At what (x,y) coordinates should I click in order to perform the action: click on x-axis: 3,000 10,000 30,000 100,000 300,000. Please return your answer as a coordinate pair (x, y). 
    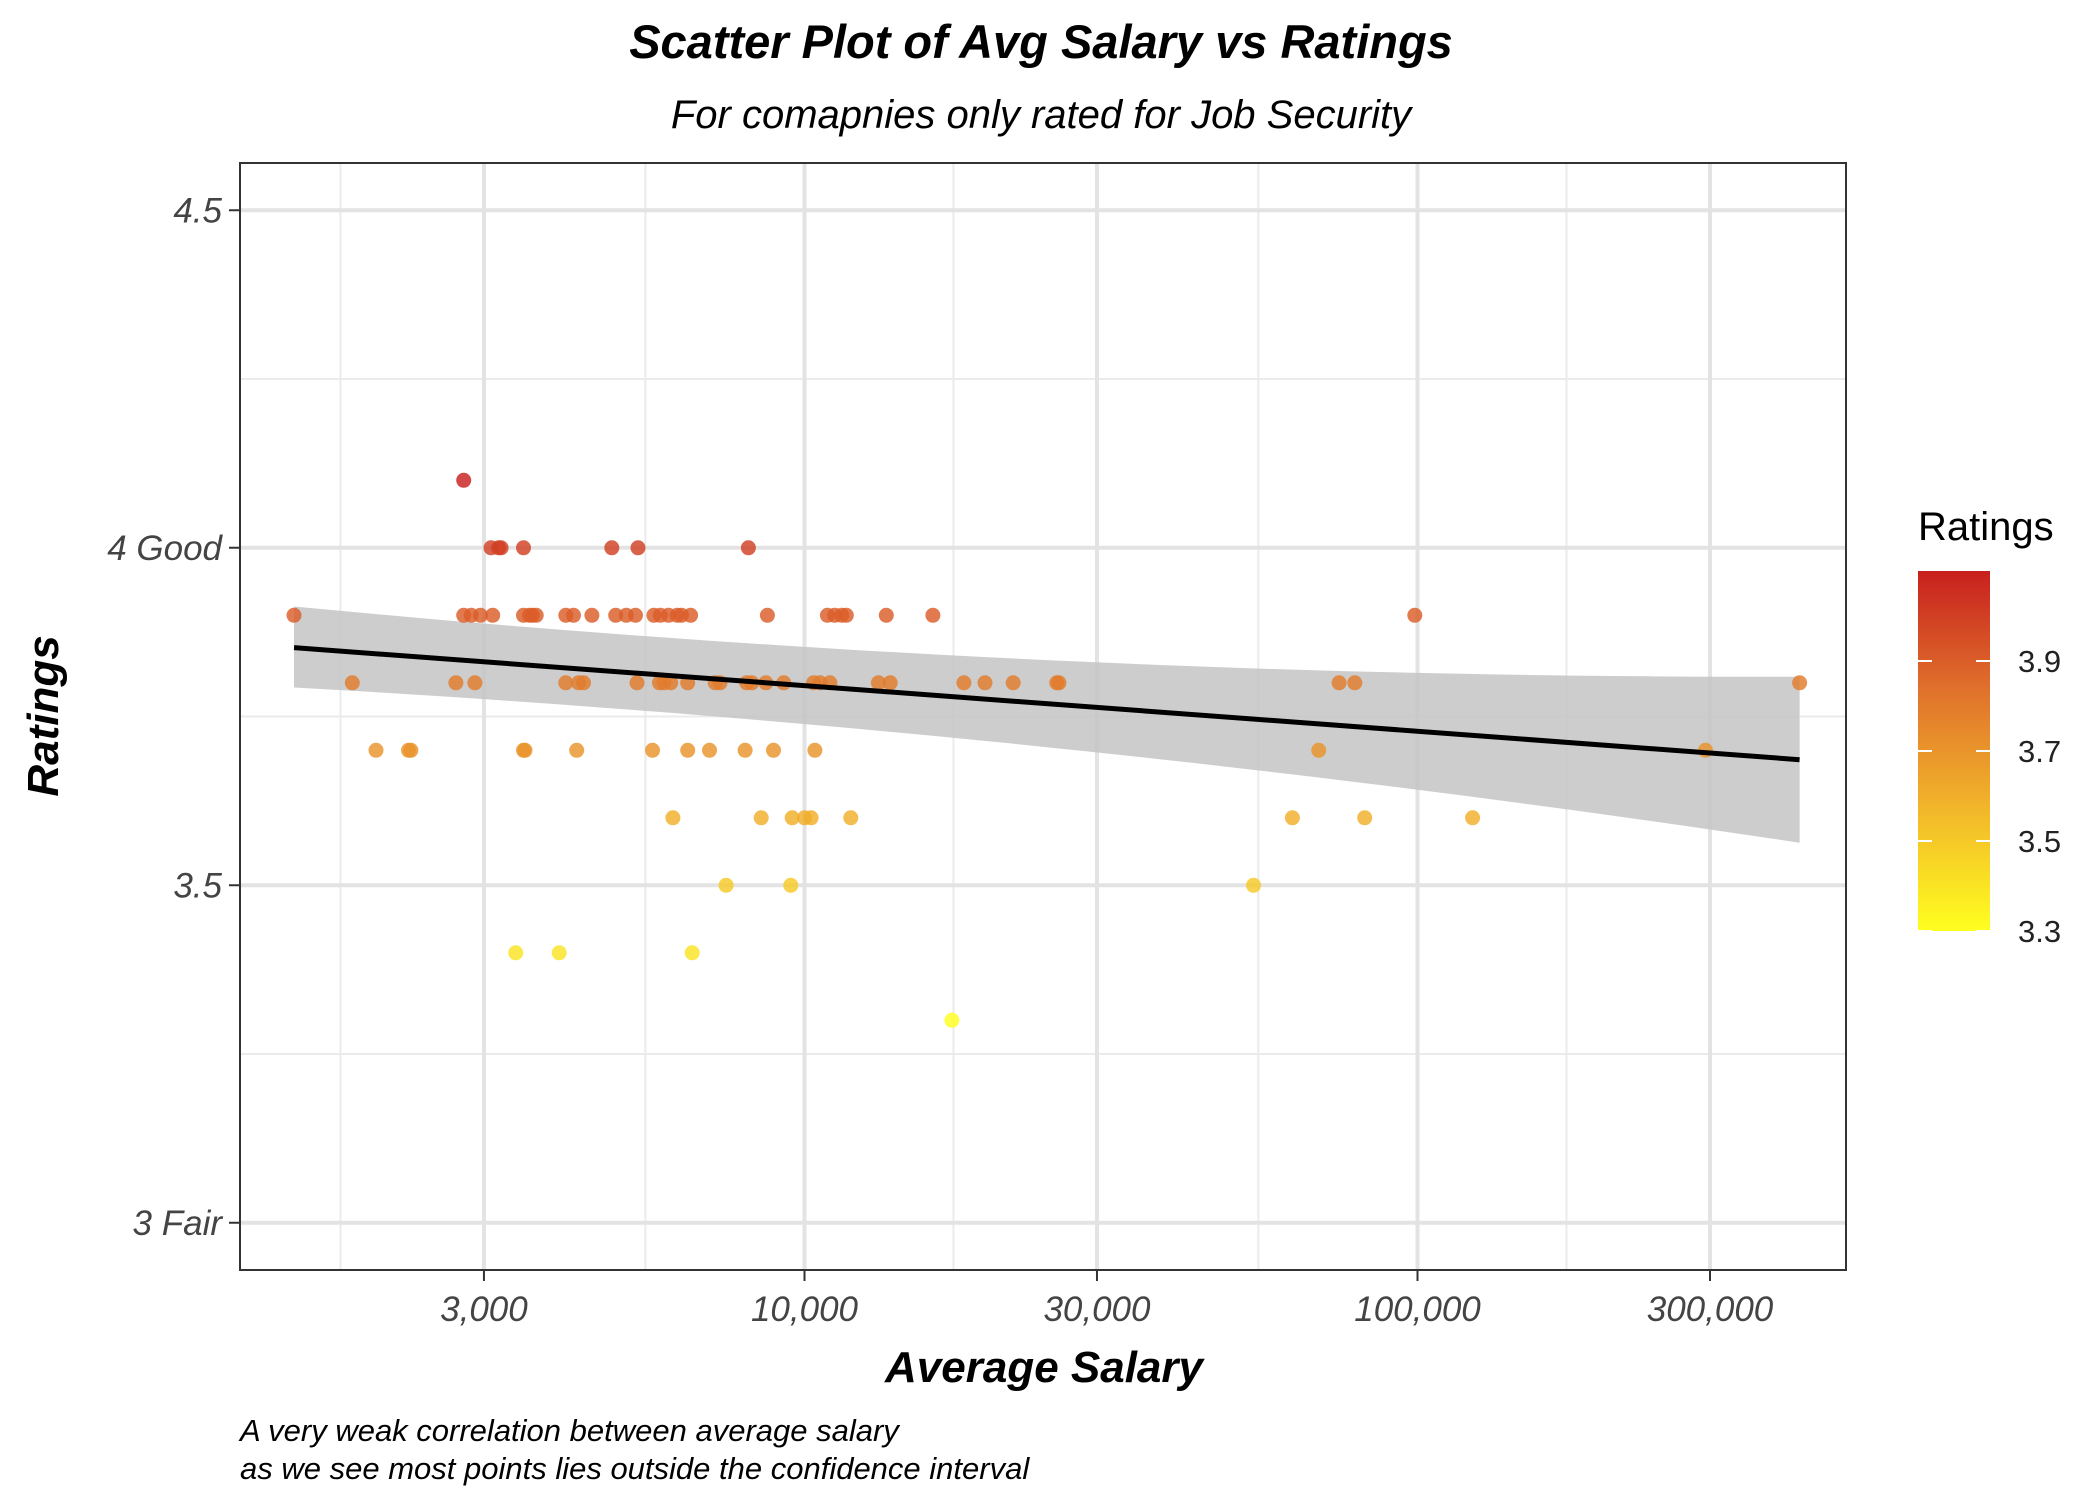
    Looking at the image, I should click on (1107, 1299).